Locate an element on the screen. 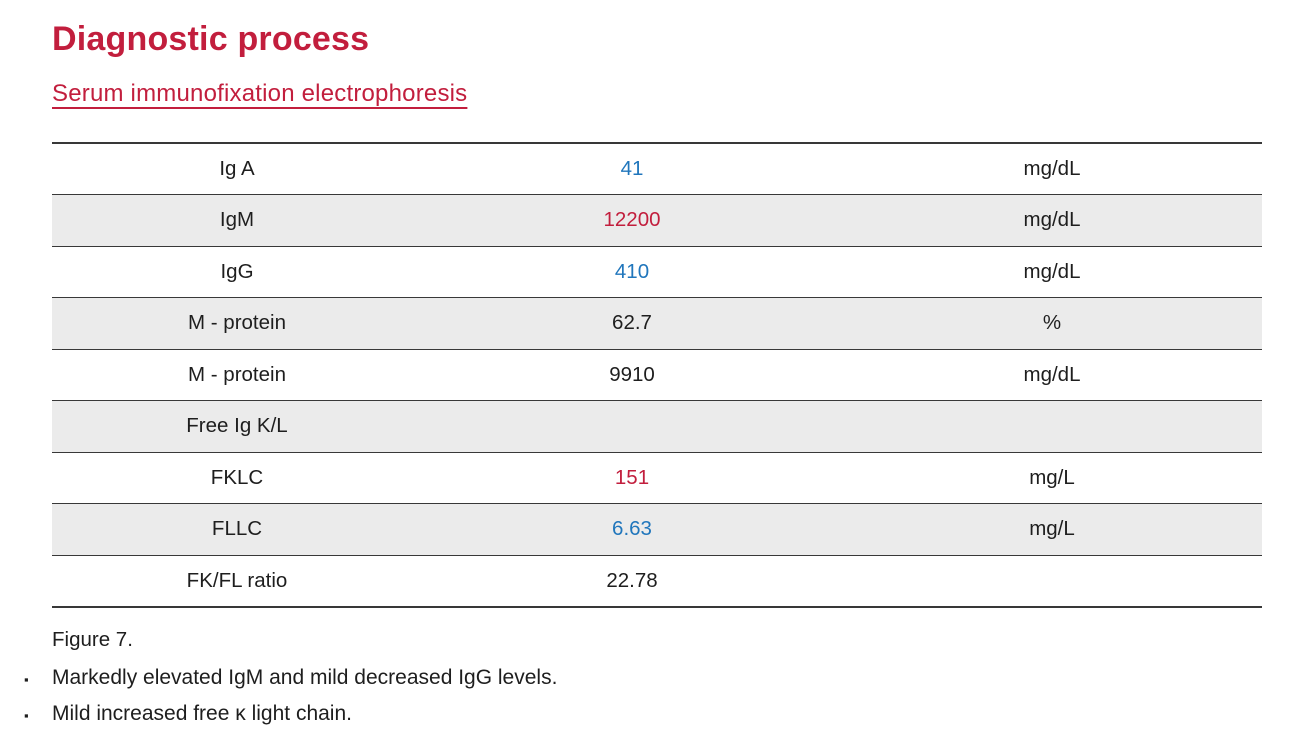  table-row-mprotein-pct: M - protein 62.7 % is located at coordinates (657, 324).